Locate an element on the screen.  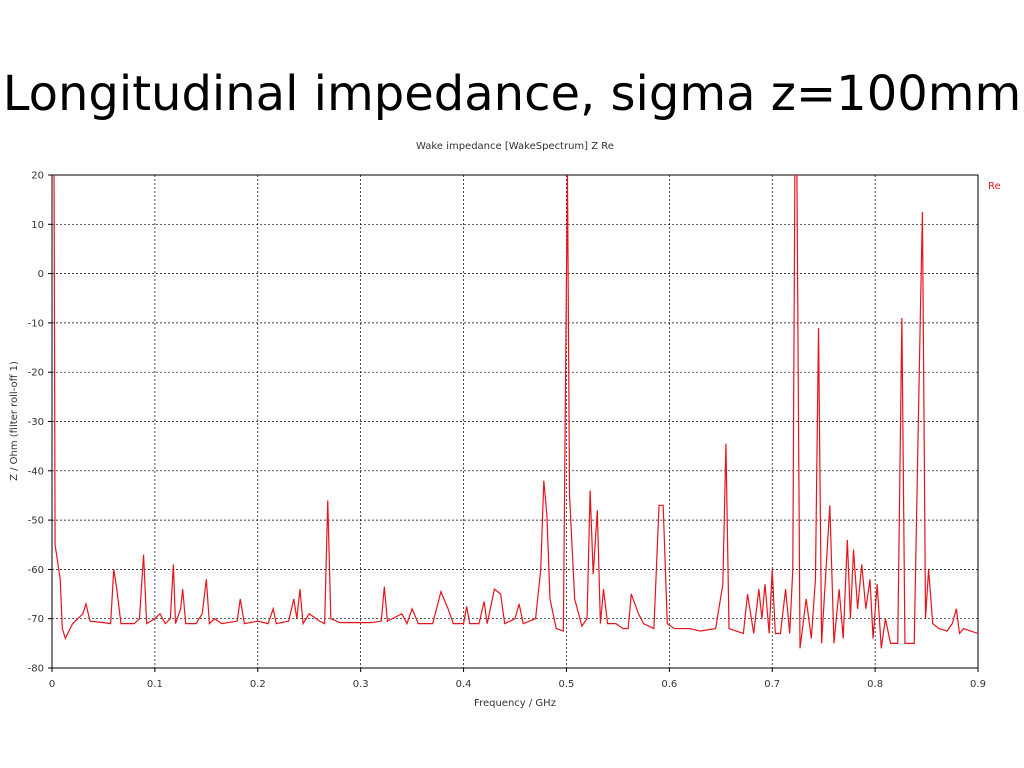
y-tick-label: -20 is located at coordinates (36, 373).